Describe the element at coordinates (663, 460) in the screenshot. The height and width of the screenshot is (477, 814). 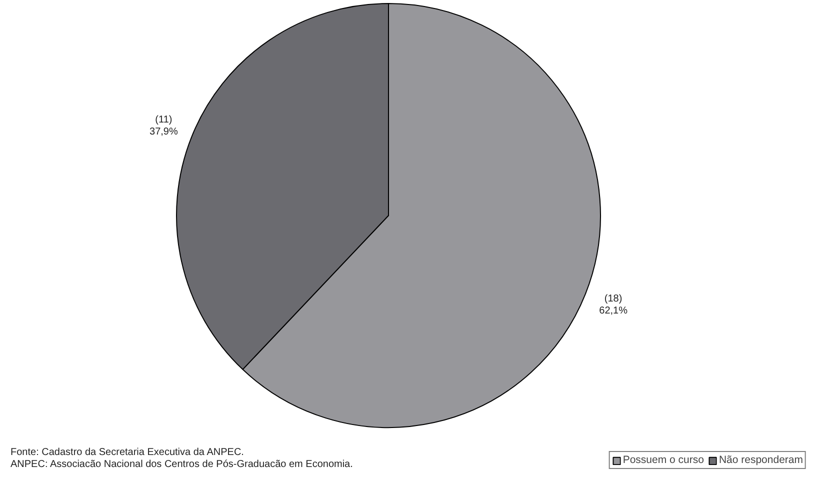
I see `legend-label: Possuem o curso` at that location.